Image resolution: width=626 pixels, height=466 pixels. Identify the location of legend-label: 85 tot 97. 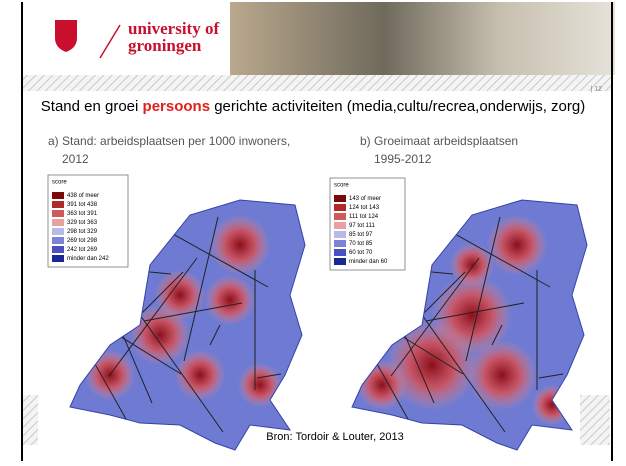
(361, 235).